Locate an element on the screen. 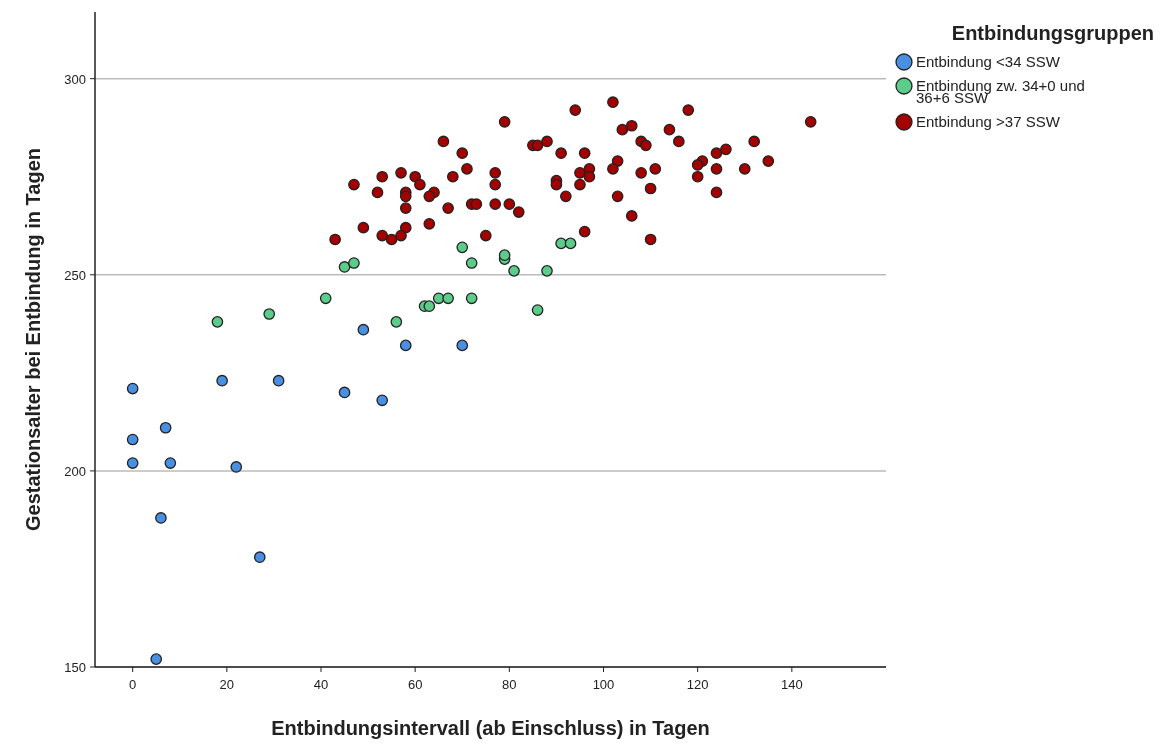 This screenshot has height=747, width=1164. y-axis-title: Gestationsalter bei Entbindung in Tagen is located at coordinates (33, 339).